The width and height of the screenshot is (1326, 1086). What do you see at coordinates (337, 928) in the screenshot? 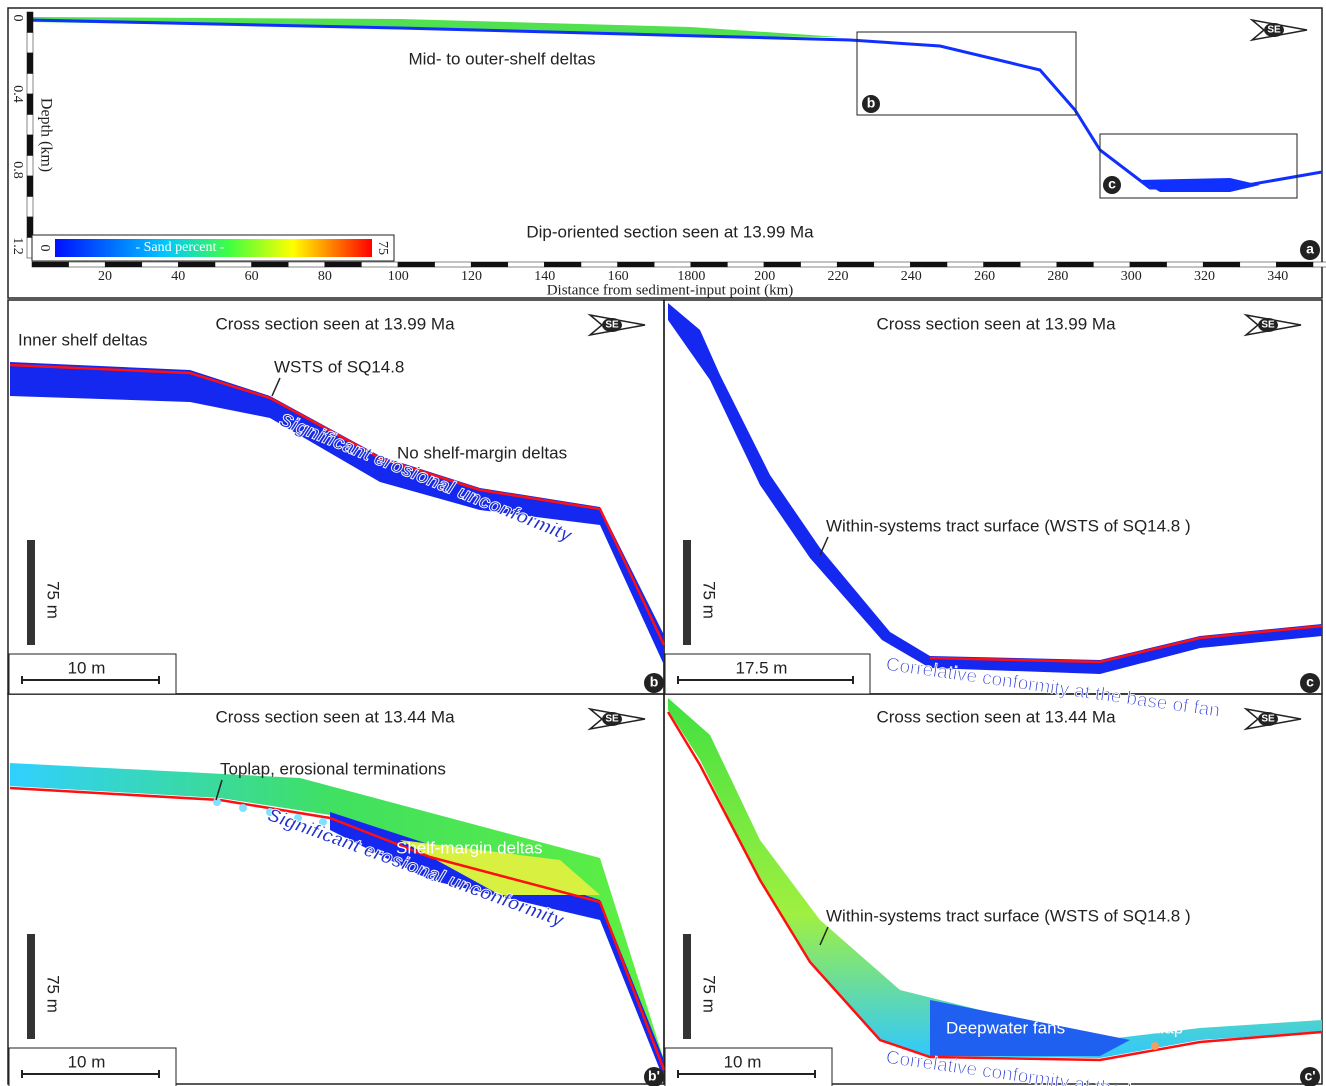
I see `erosion-surface` at bounding box center [337, 928].